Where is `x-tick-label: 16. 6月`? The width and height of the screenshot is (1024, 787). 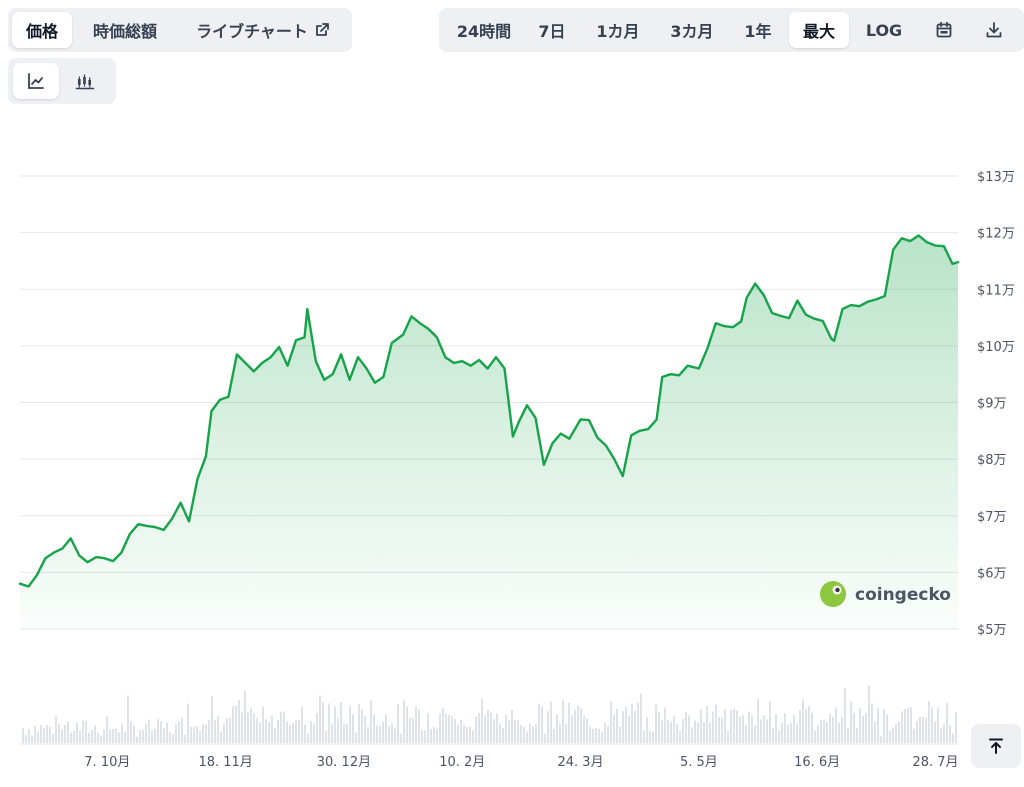
x-tick-label: 16. 6月 is located at coordinates (817, 762).